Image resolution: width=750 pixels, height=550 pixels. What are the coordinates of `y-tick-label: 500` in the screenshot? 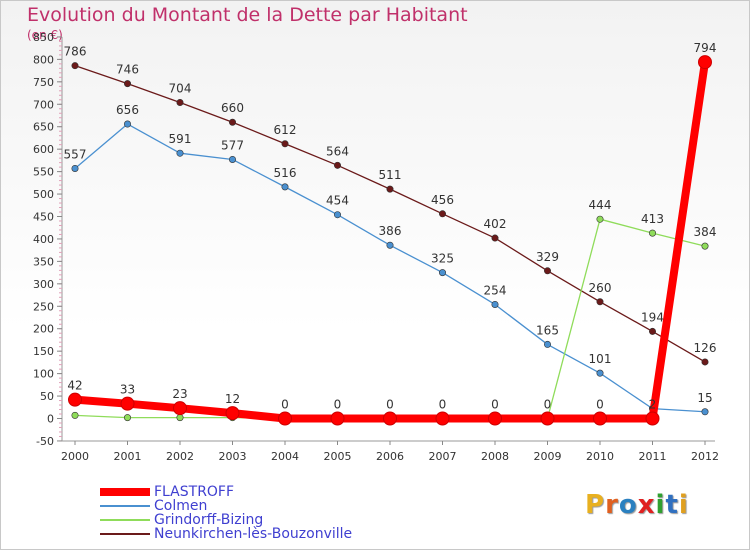 It's located at (43, 194).